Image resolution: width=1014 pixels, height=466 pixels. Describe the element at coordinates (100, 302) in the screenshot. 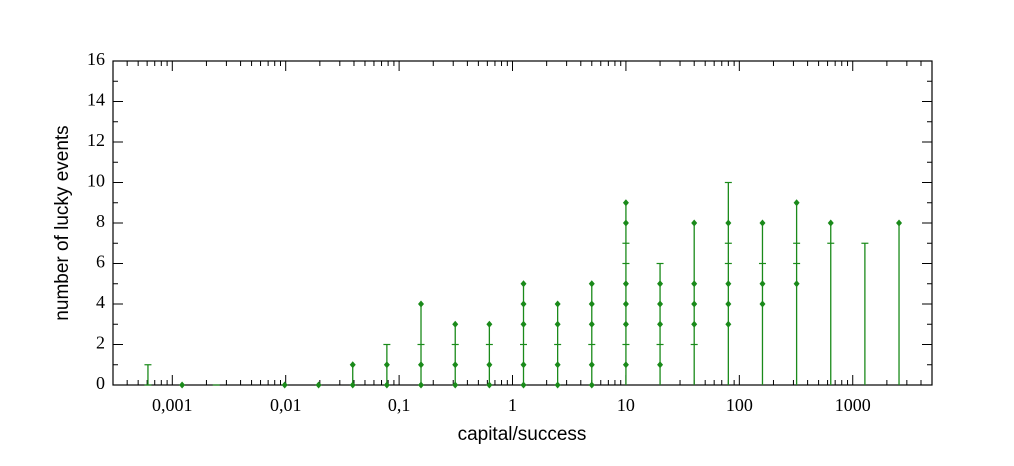

I see `y-tick-label: 4` at that location.